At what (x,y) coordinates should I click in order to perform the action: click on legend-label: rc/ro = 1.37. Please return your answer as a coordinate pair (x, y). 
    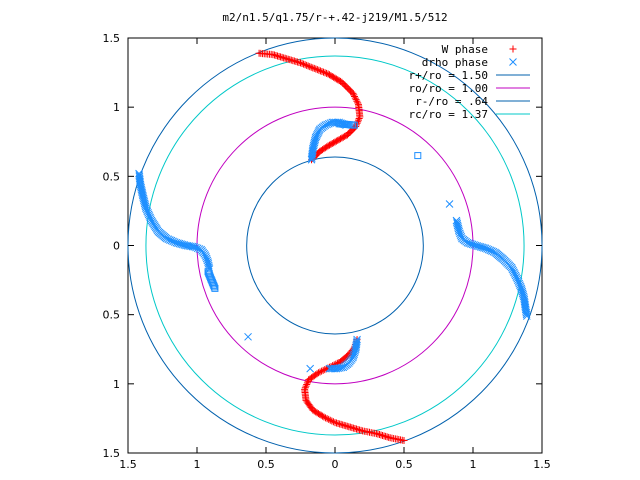
    Looking at the image, I should click on (448, 114).